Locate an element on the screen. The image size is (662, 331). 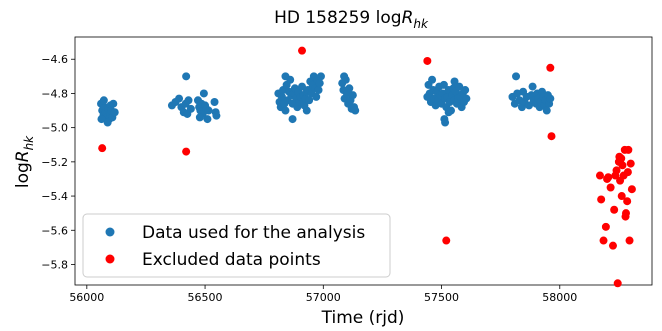
chart-title-variable: R is located at coordinates (408, 18).